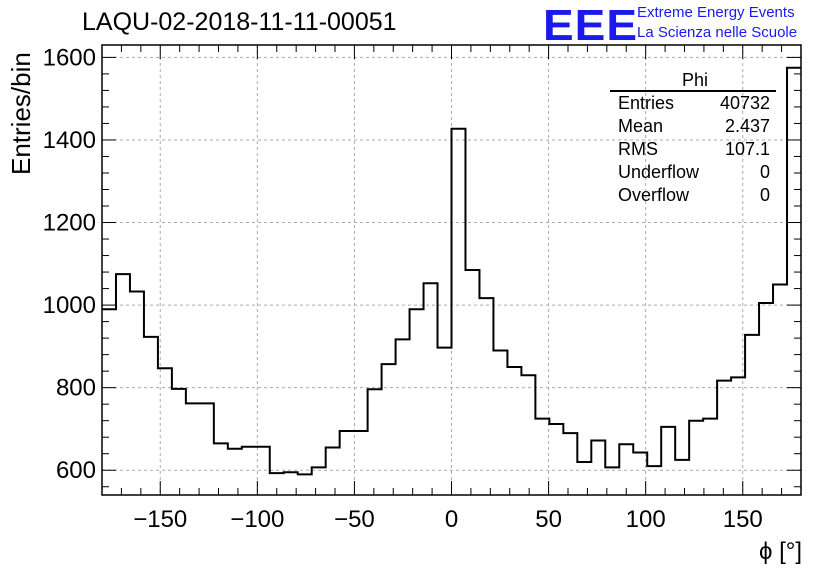 Image resolution: width=836 pixels, height=572 pixels. Describe the element at coordinates (747, 126) in the screenshot. I see `stats-value: 2.437` at that location.